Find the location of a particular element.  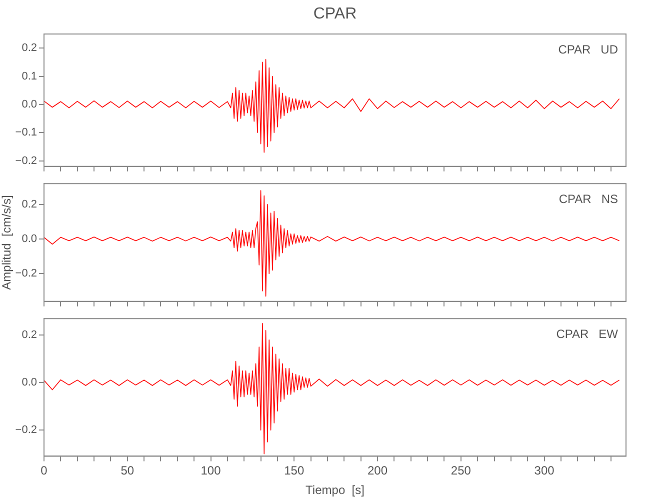

x-tick-label: 200 is located at coordinates (378, 471).